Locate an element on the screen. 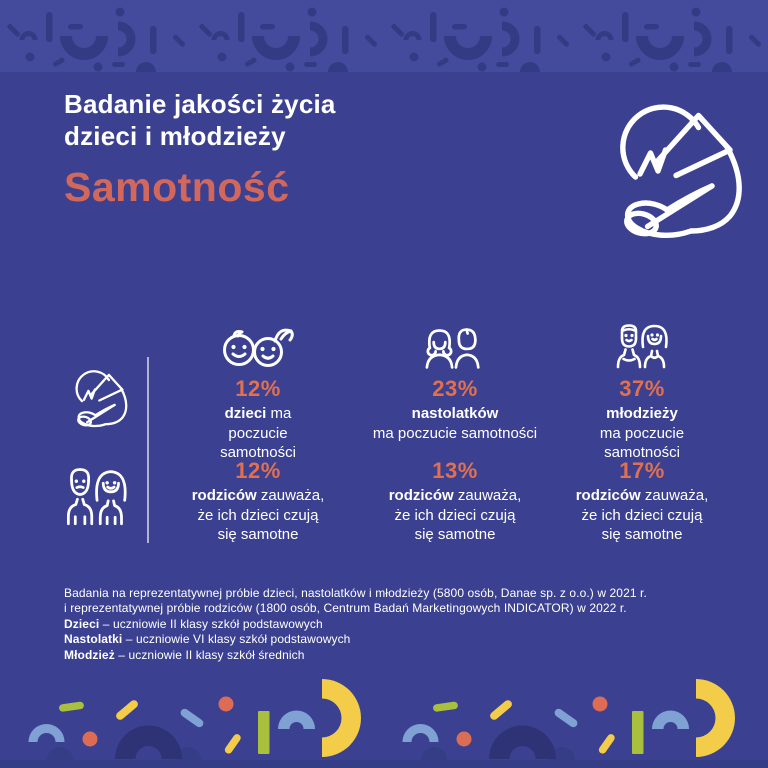 This screenshot has height=768, width=768. stat-text: nastolatków ma poczucie samotności is located at coordinates (455, 423).